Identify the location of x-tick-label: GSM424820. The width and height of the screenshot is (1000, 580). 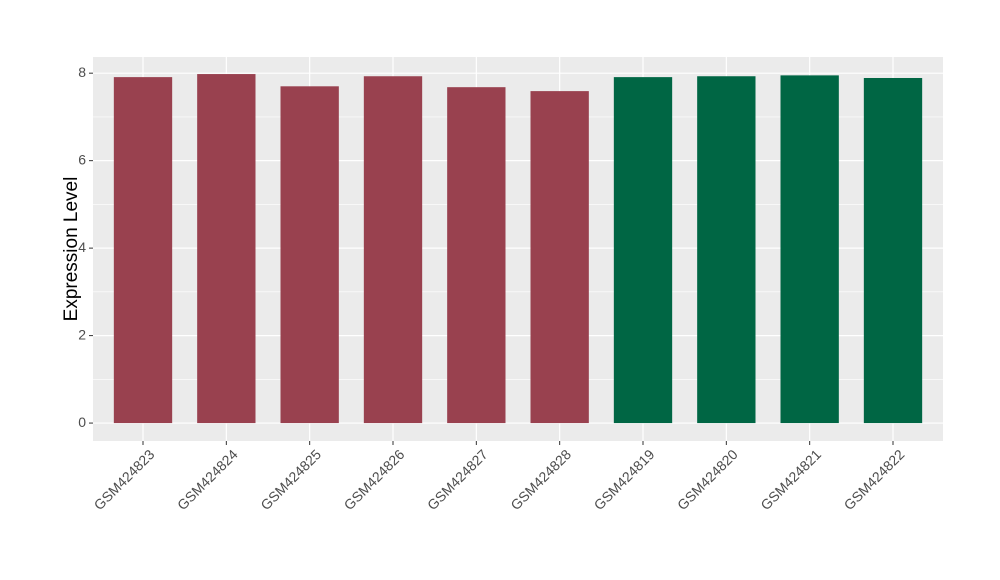
(707, 479).